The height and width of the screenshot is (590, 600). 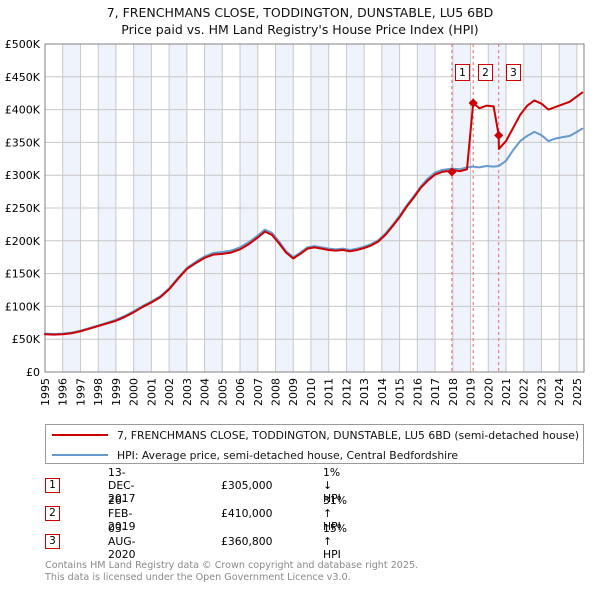 What do you see at coordinates (335, 513) in the screenshot?
I see `transaction-hpi-delta: 31% ↑ HPI` at bounding box center [335, 513].